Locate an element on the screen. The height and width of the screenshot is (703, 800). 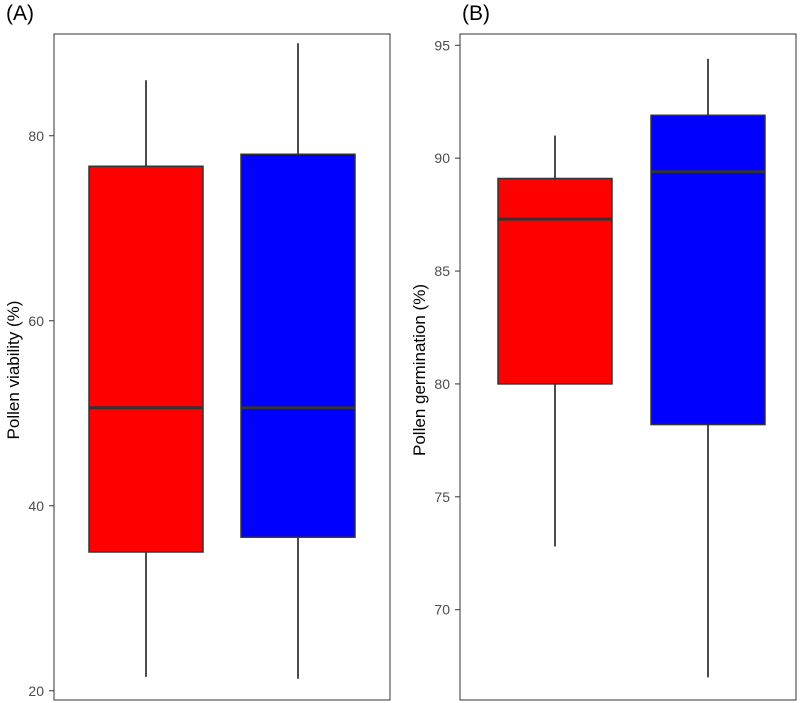
panel-b-y-tick-label: 85 is located at coordinates (442, 271).